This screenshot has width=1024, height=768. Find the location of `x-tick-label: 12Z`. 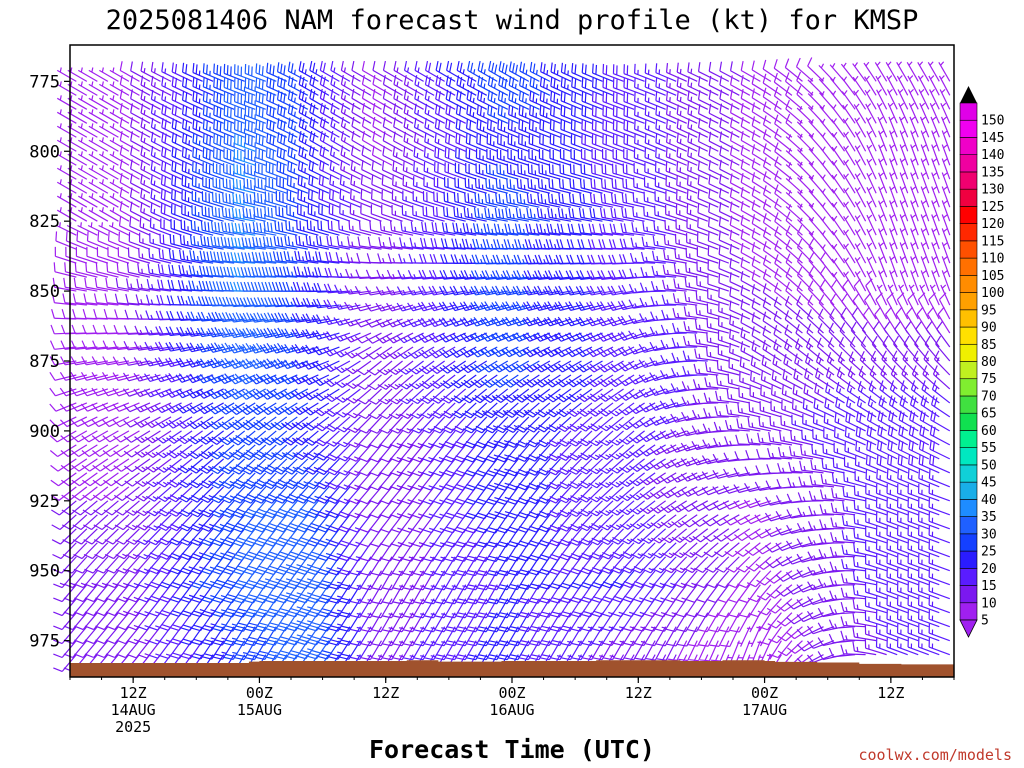

x-tick-label: 12Z is located at coordinates (385, 693).